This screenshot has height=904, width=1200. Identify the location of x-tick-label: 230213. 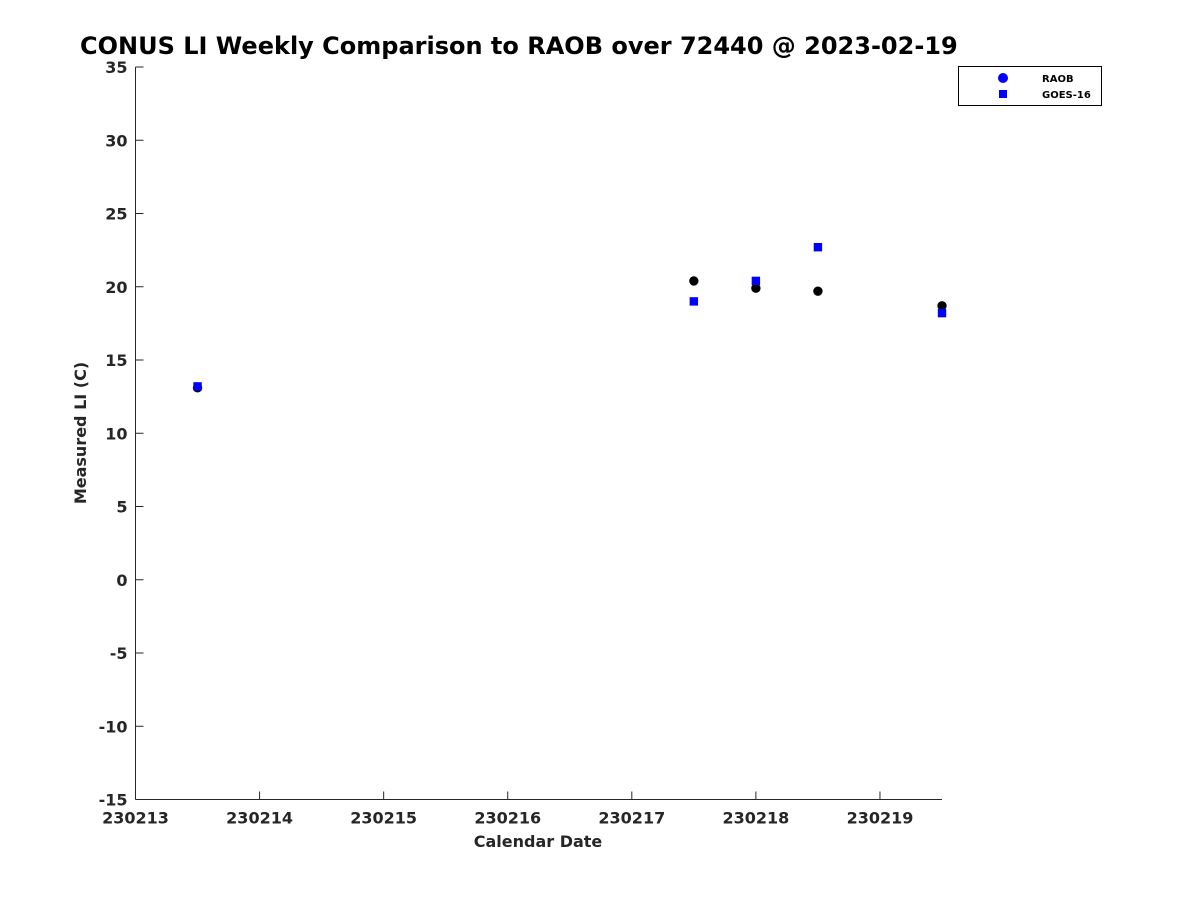
(135, 818).